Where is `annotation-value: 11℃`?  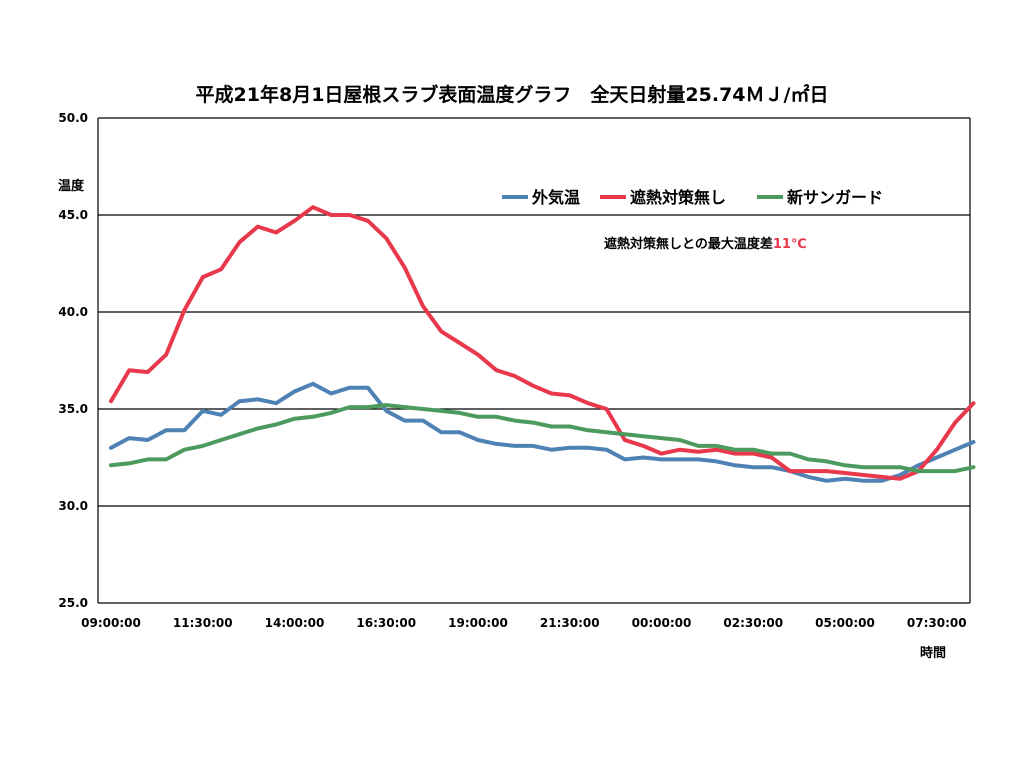
annotation-value: 11℃ is located at coordinates (790, 244).